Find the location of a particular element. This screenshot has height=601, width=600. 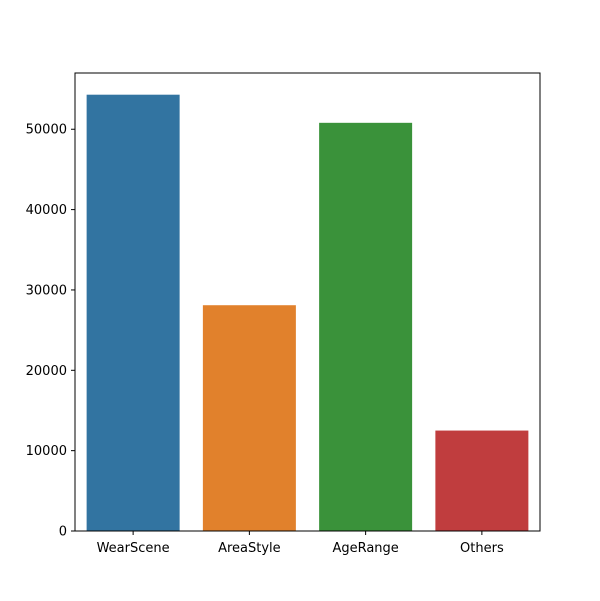

y-tick-label: 30000 is located at coordinates (46, 290).